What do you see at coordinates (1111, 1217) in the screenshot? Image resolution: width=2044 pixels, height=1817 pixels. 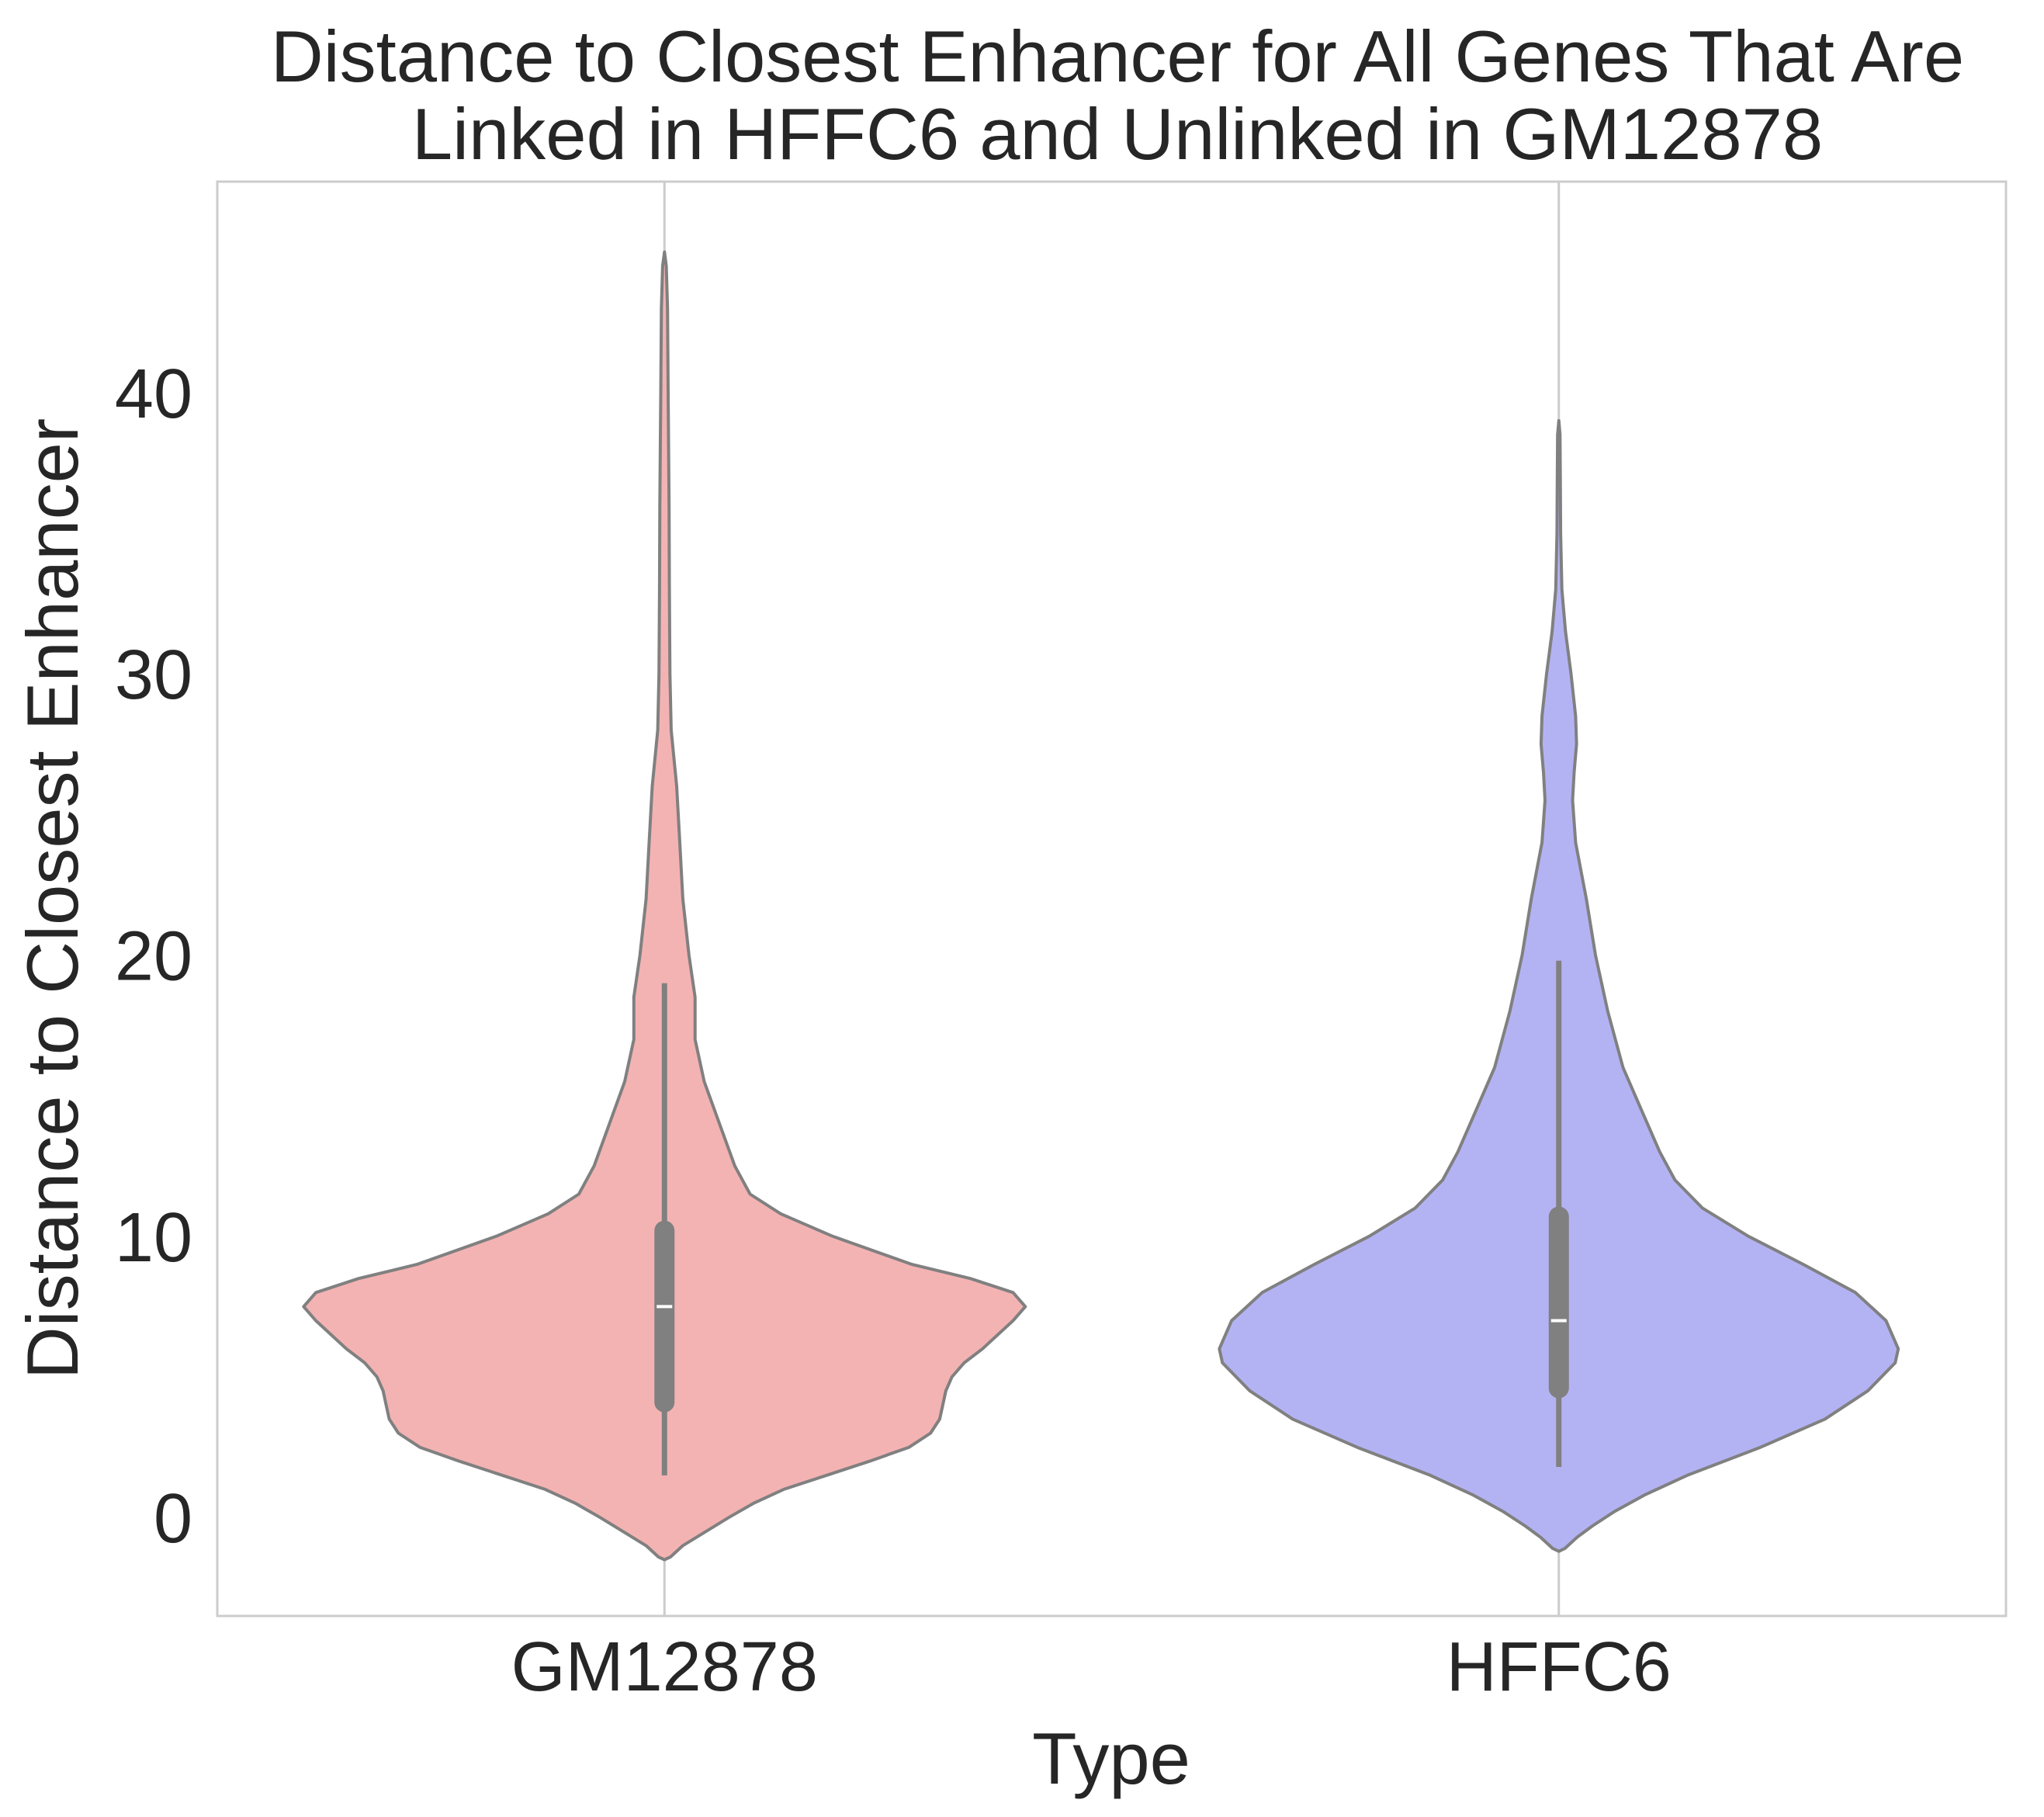 I see `inner-boxes` at bounding box center [1111, 1217].